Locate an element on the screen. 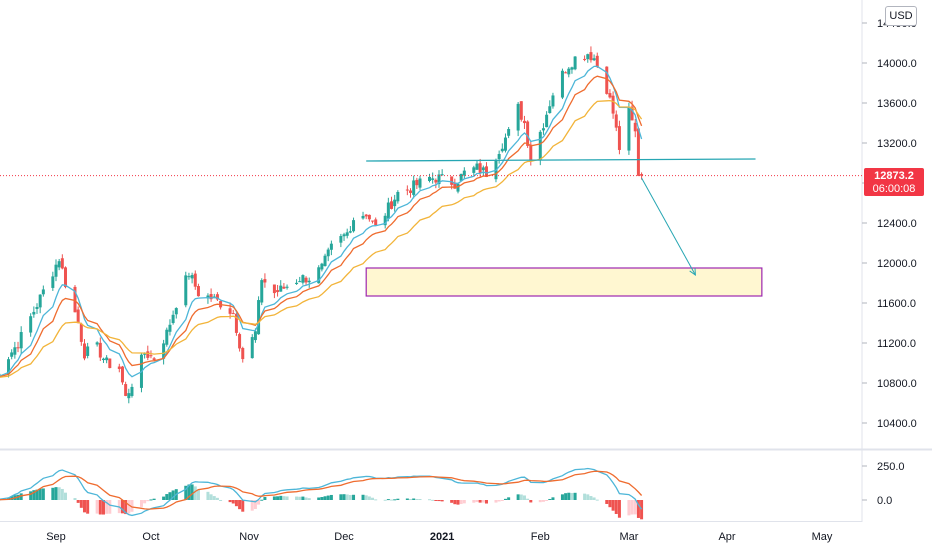 The image size is (932, 550). x-tick-label: Sep is located at coordinates (56, 537).